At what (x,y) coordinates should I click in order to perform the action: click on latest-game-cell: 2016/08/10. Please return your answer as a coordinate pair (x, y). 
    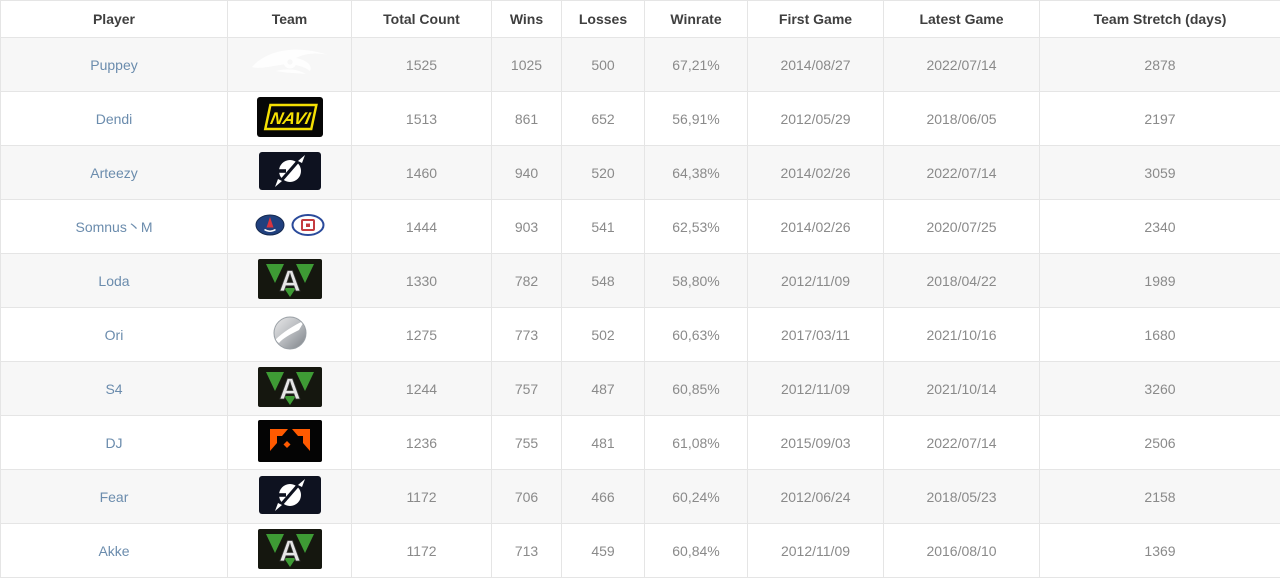
    Looking at the image, I should click on (961, 550).